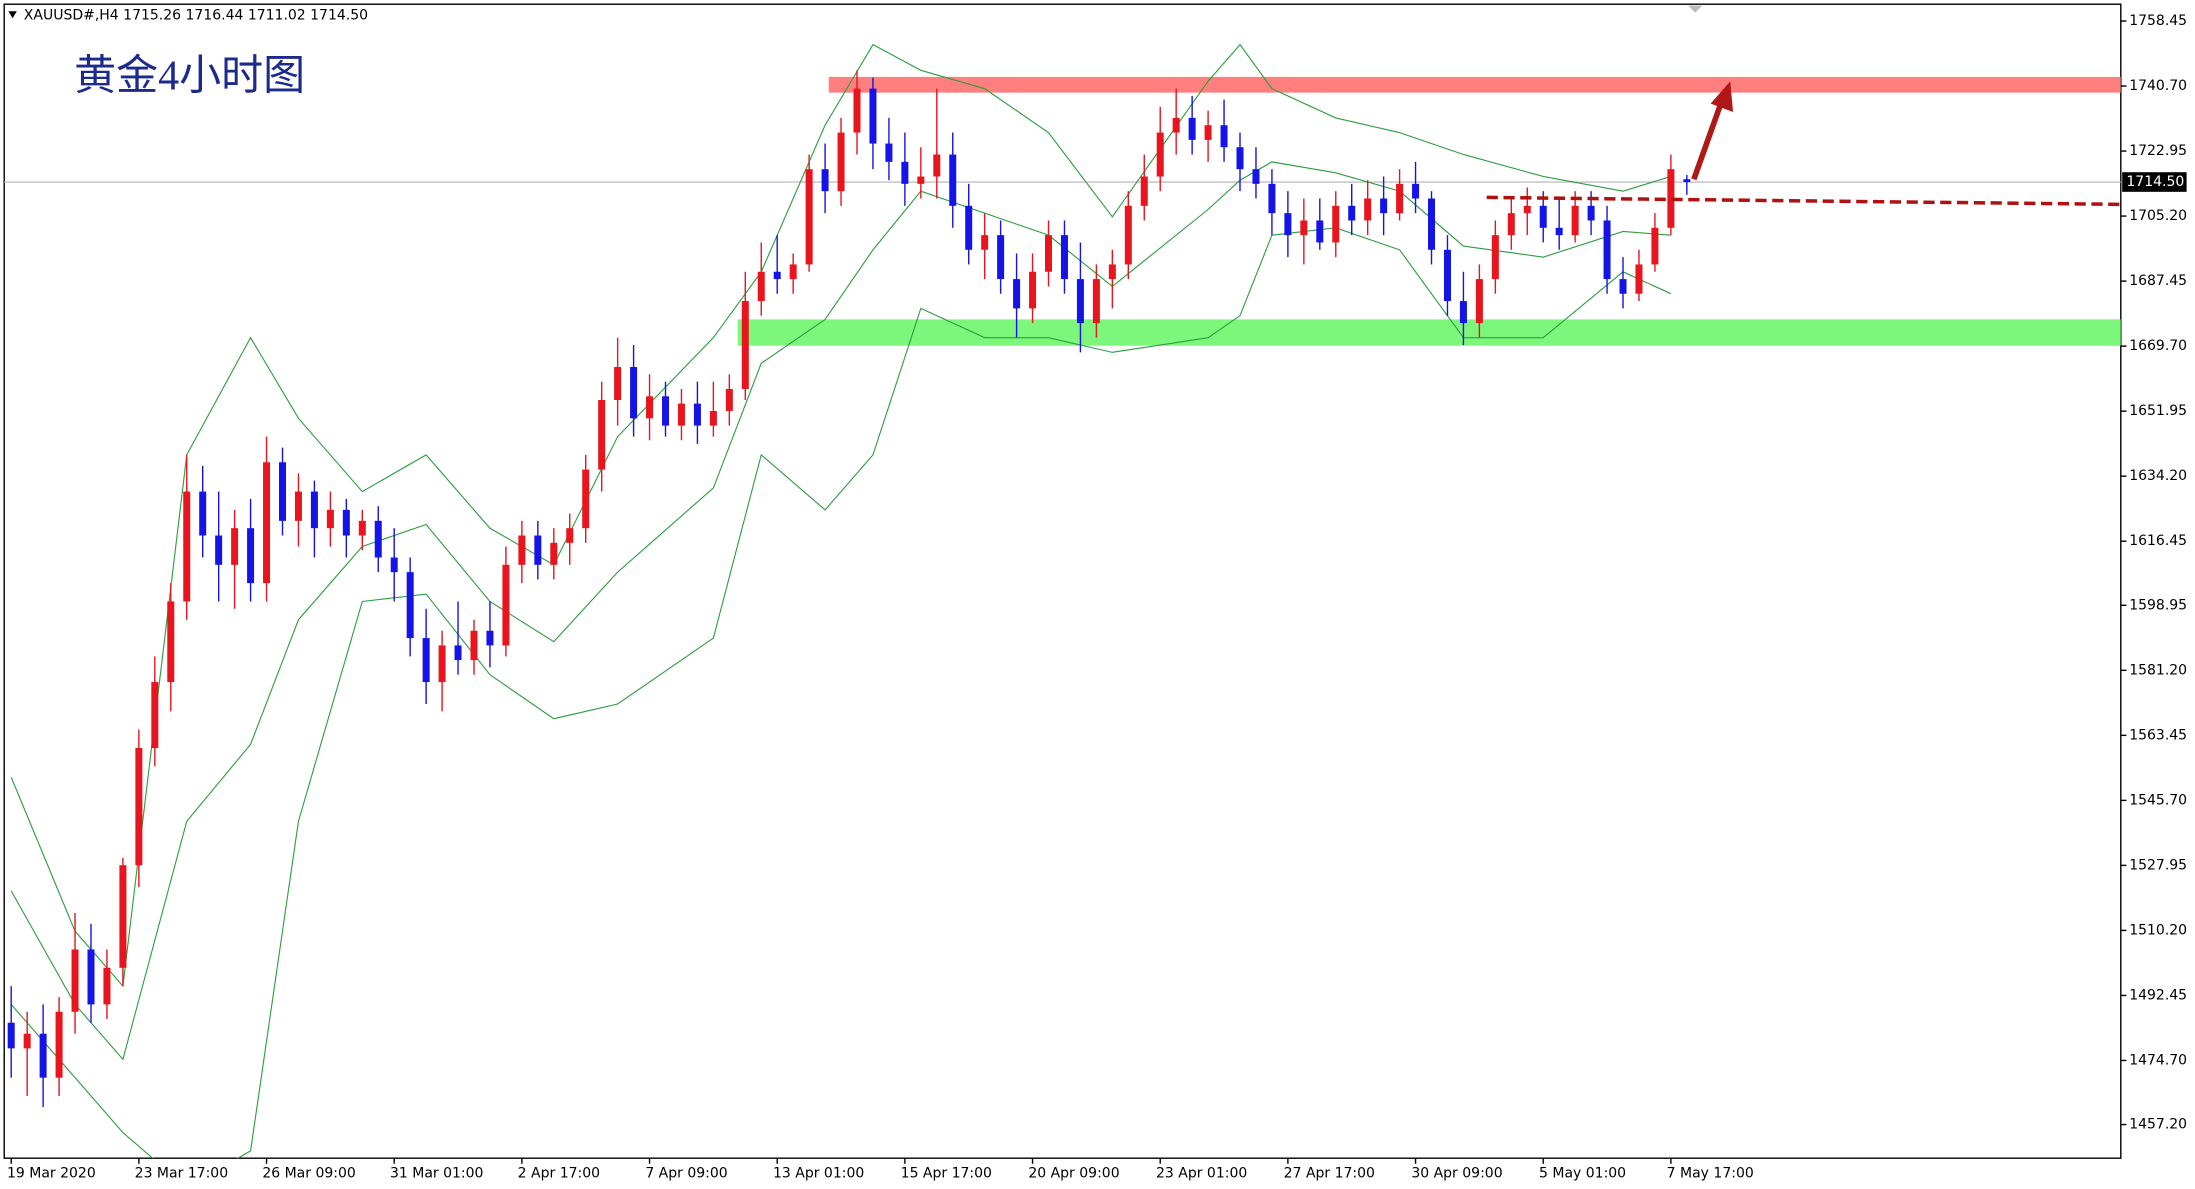  Describe the element at coordinates (2158, 865) in the screenshot. I see `y-tick-label: 1527.95` at that location.